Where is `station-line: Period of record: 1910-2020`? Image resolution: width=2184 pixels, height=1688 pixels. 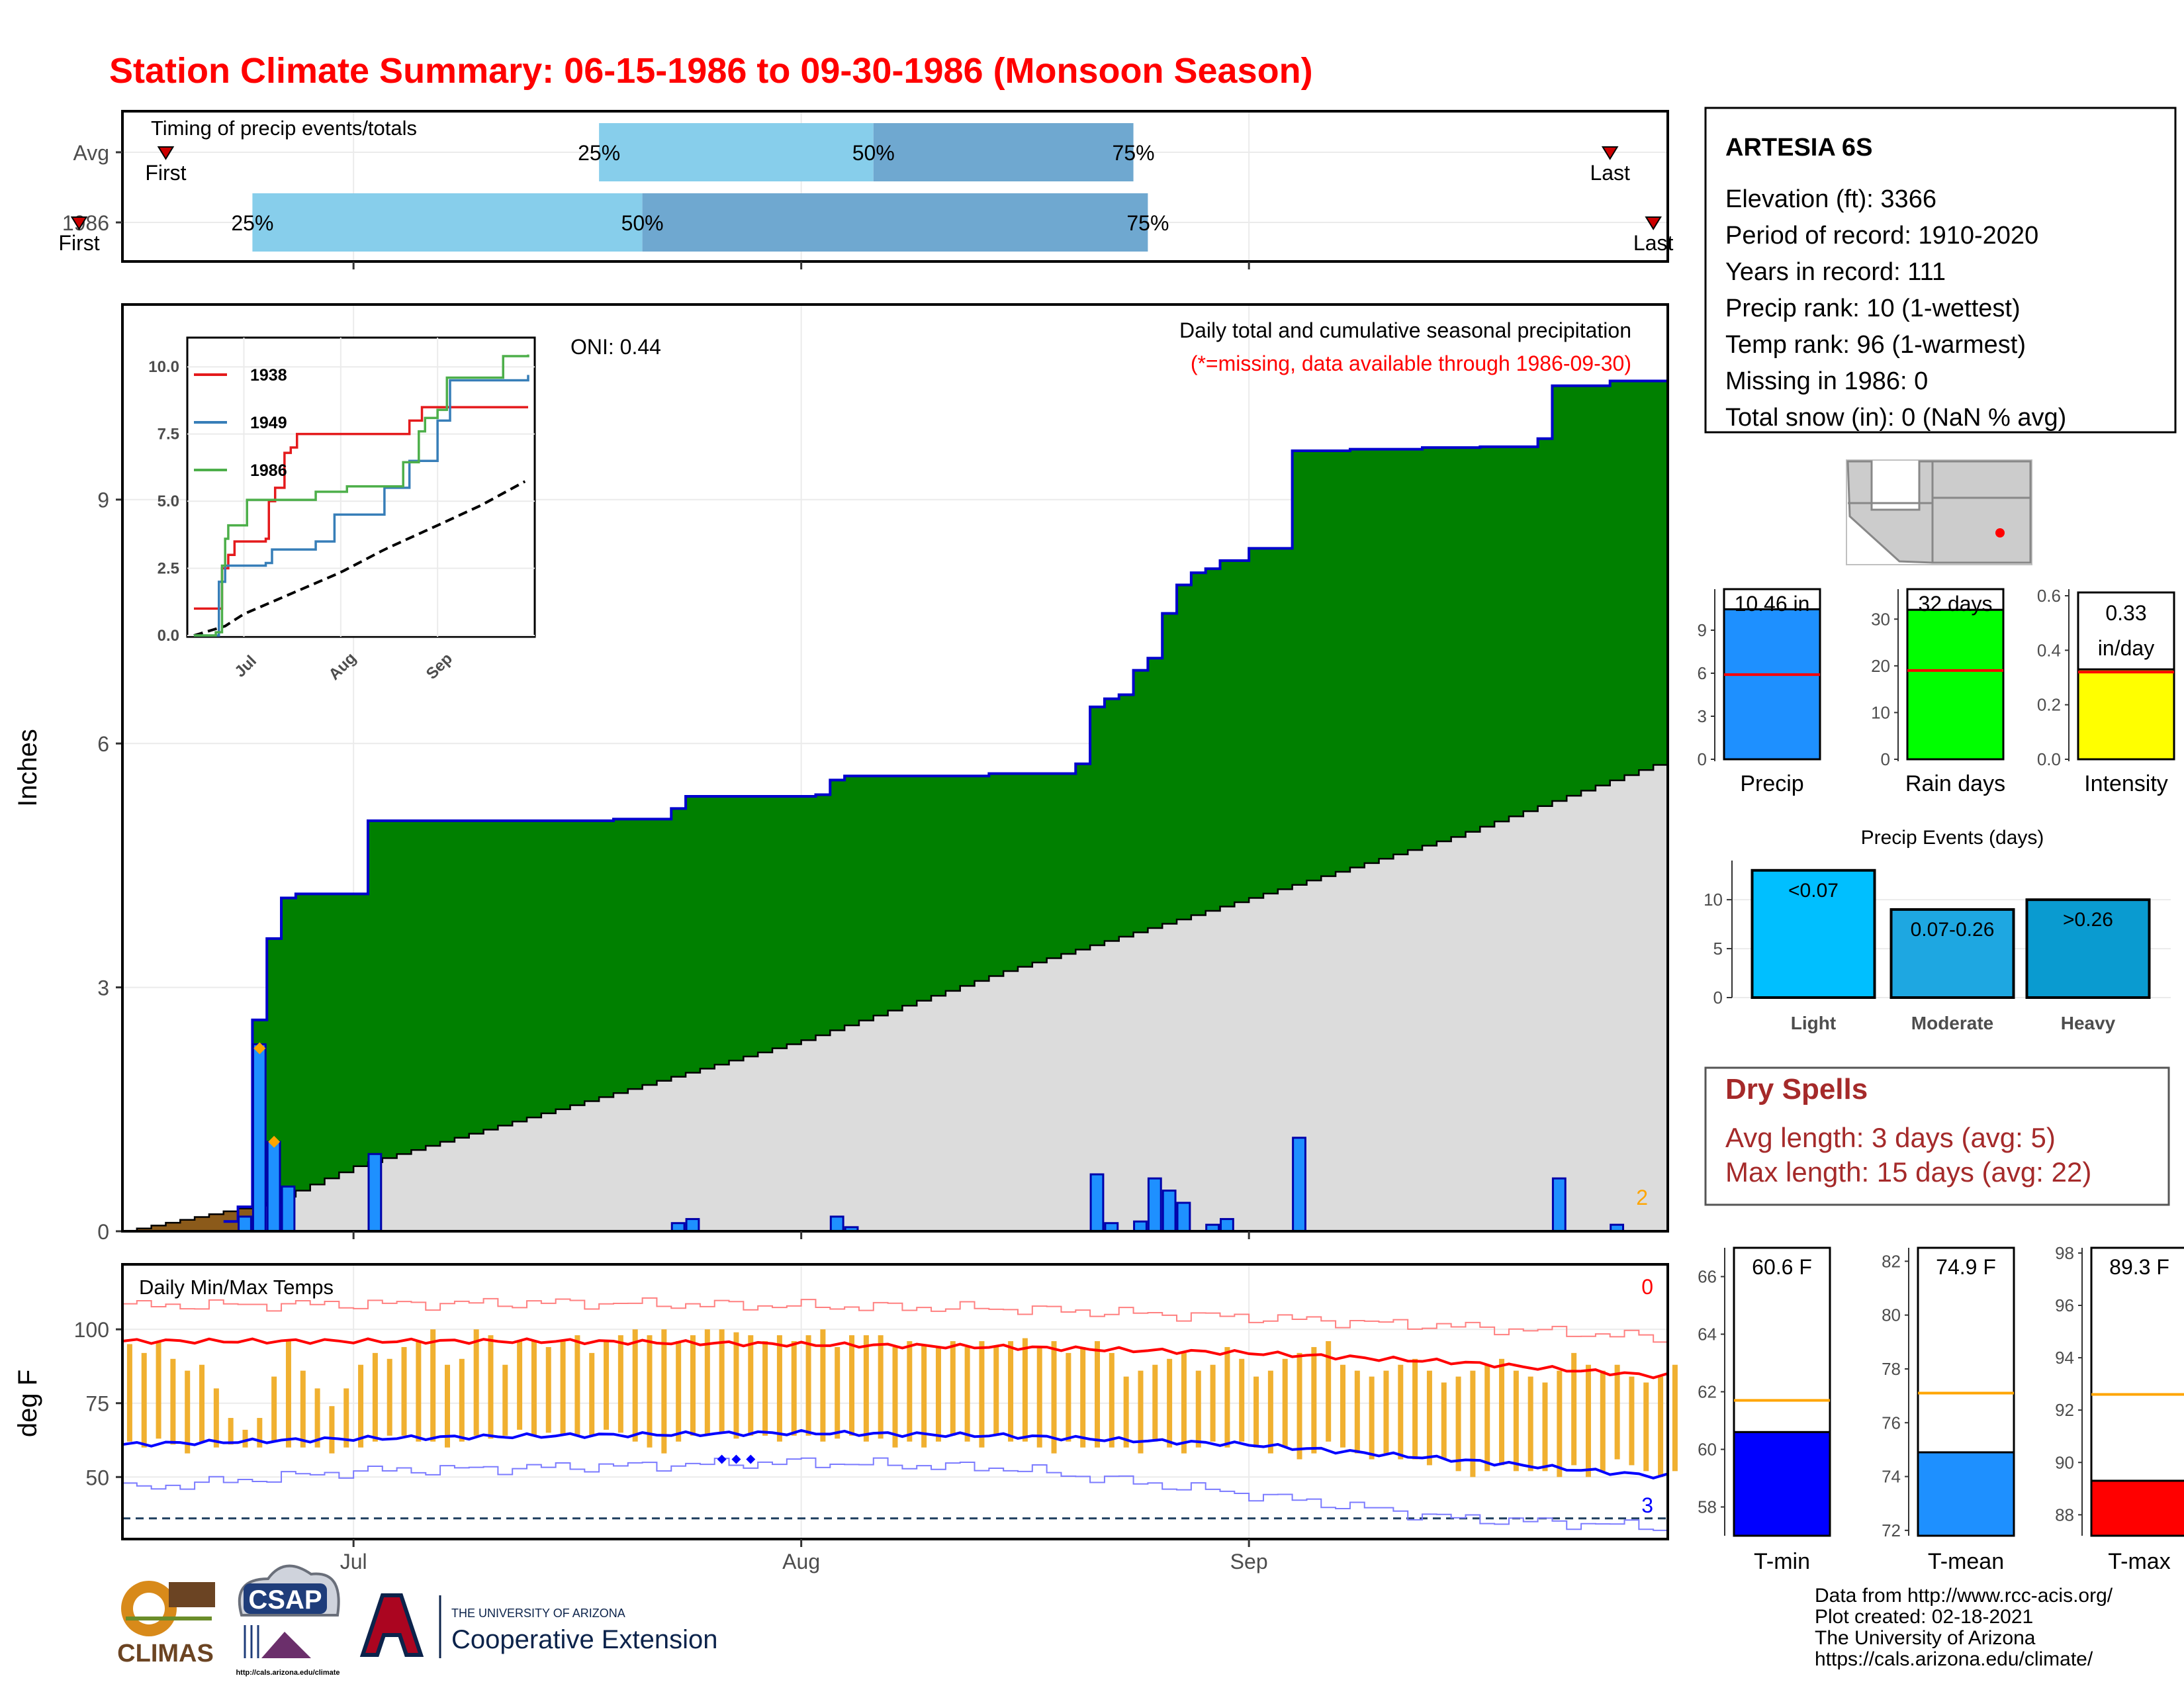 station-line: Period of record: 1910-2020 is located at coordinates (1881, 236).